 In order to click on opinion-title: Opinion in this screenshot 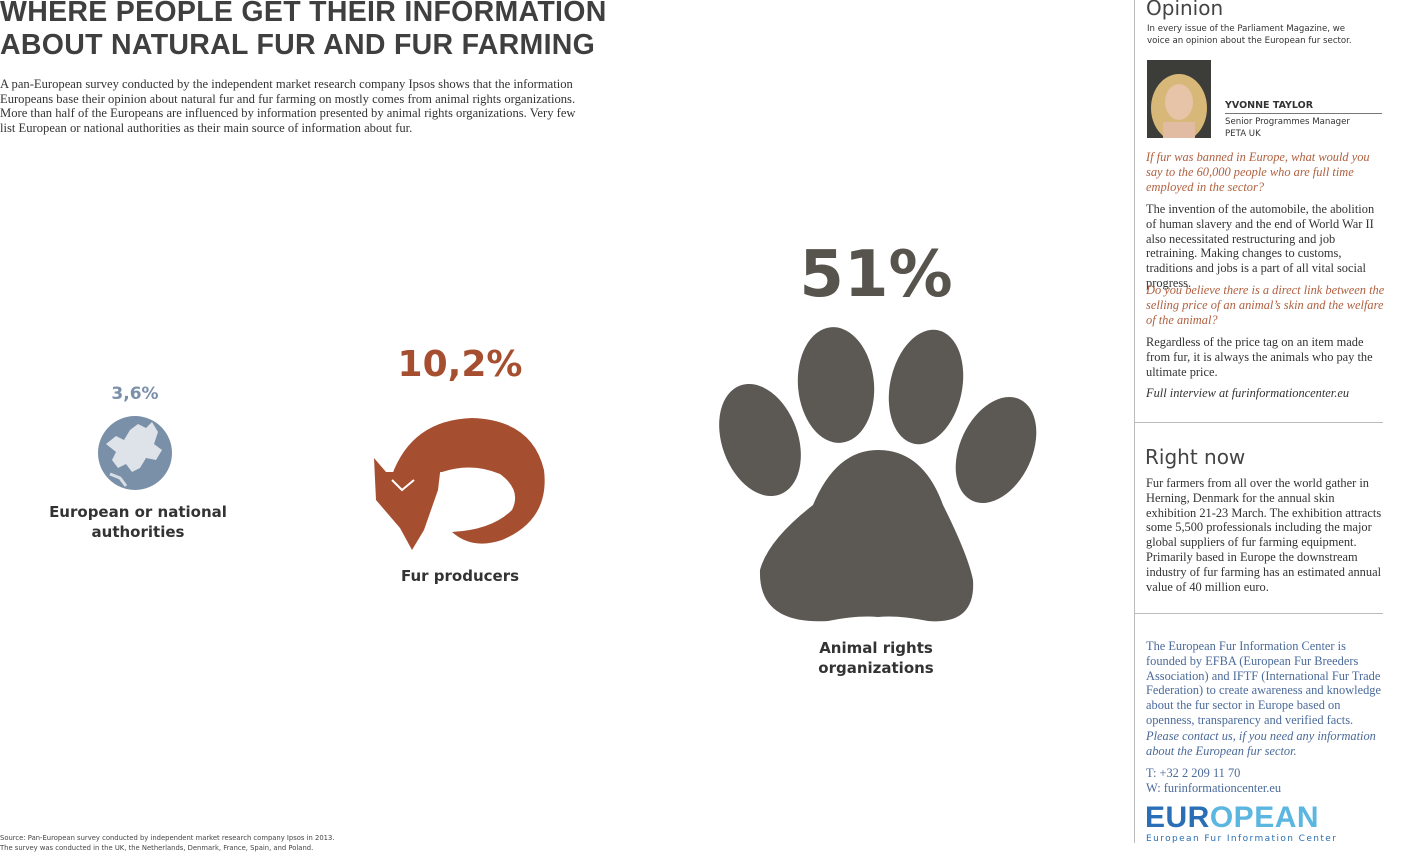, I will do `click(1185, 10)`.